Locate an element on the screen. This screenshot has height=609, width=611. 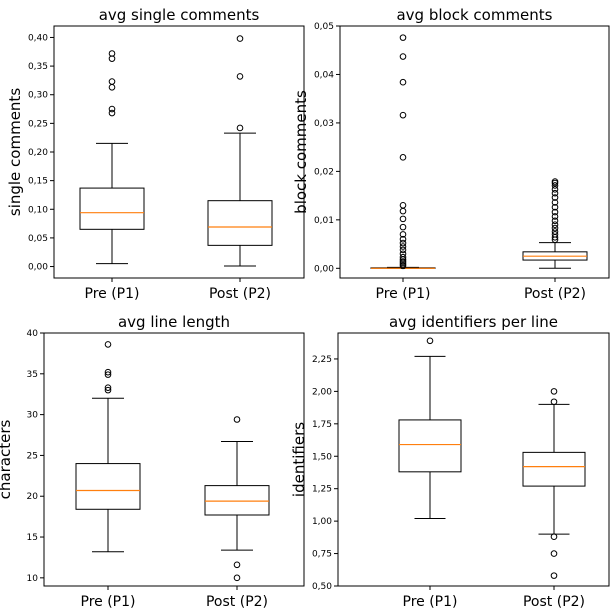
y-tick-label: 30 is located at coordinates (33, 416).